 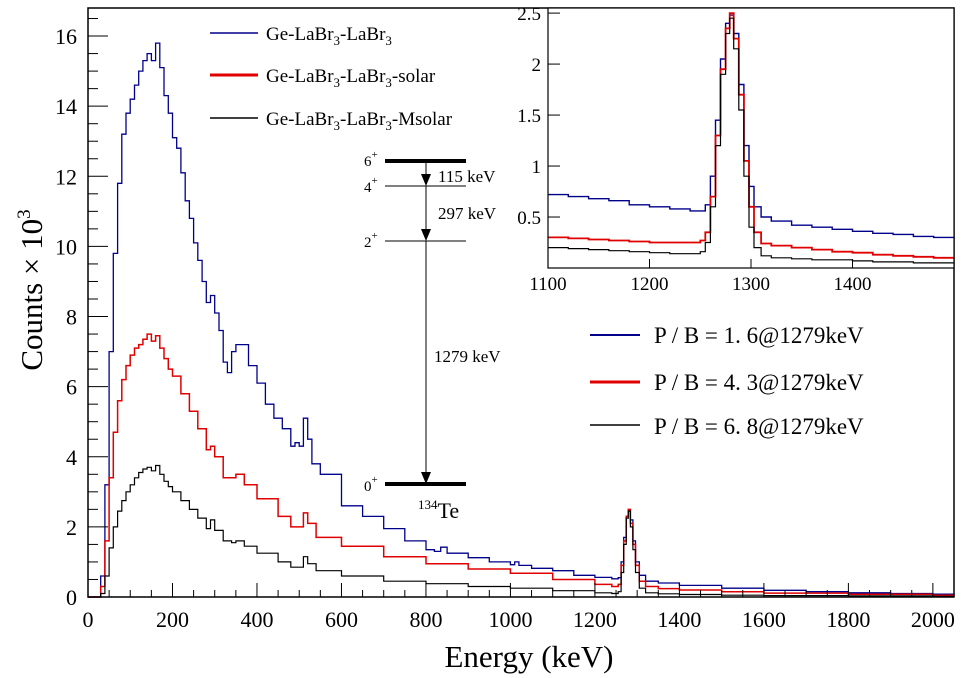 I want to click on y-axis-title-main: Counts × 10, so click(x=31, y=295).